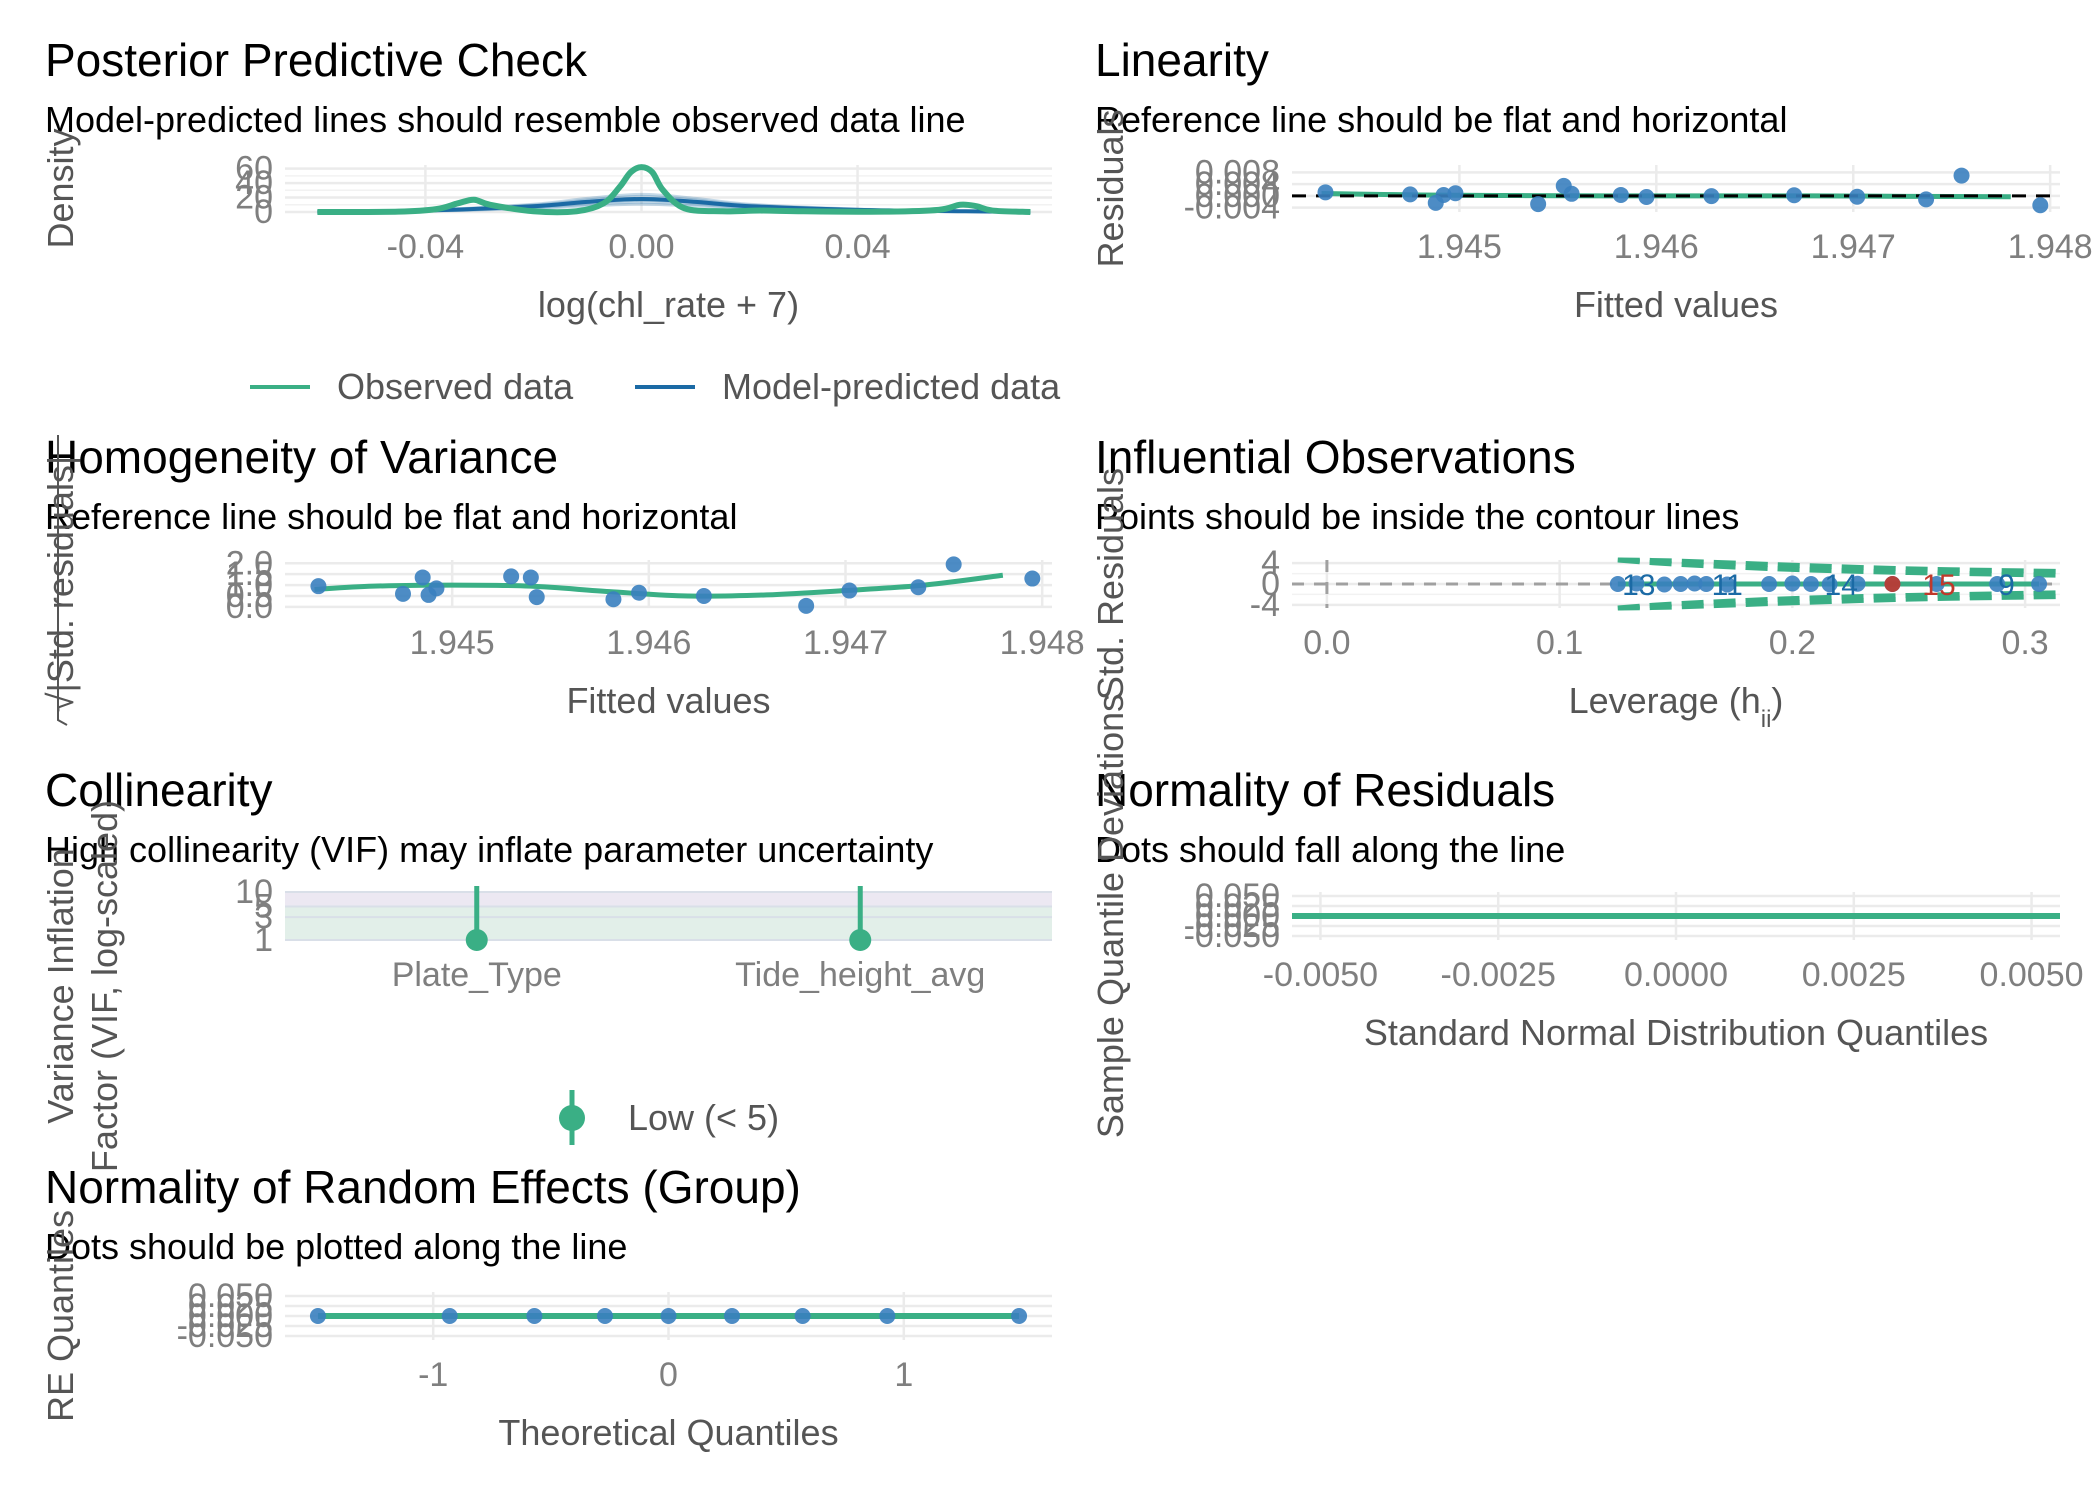 This screenshot has width=2100, height=1499. I want to click on y-axis-label: √|Std. residuals|, so click(60, 584).